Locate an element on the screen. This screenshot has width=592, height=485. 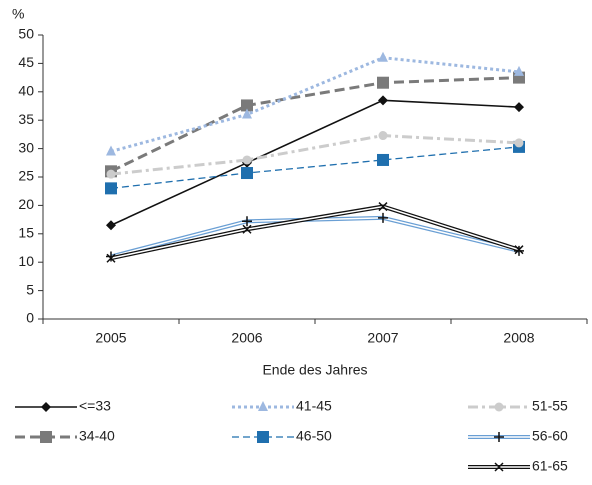
legend-label: <=33 is located at coordinates (95, 406).